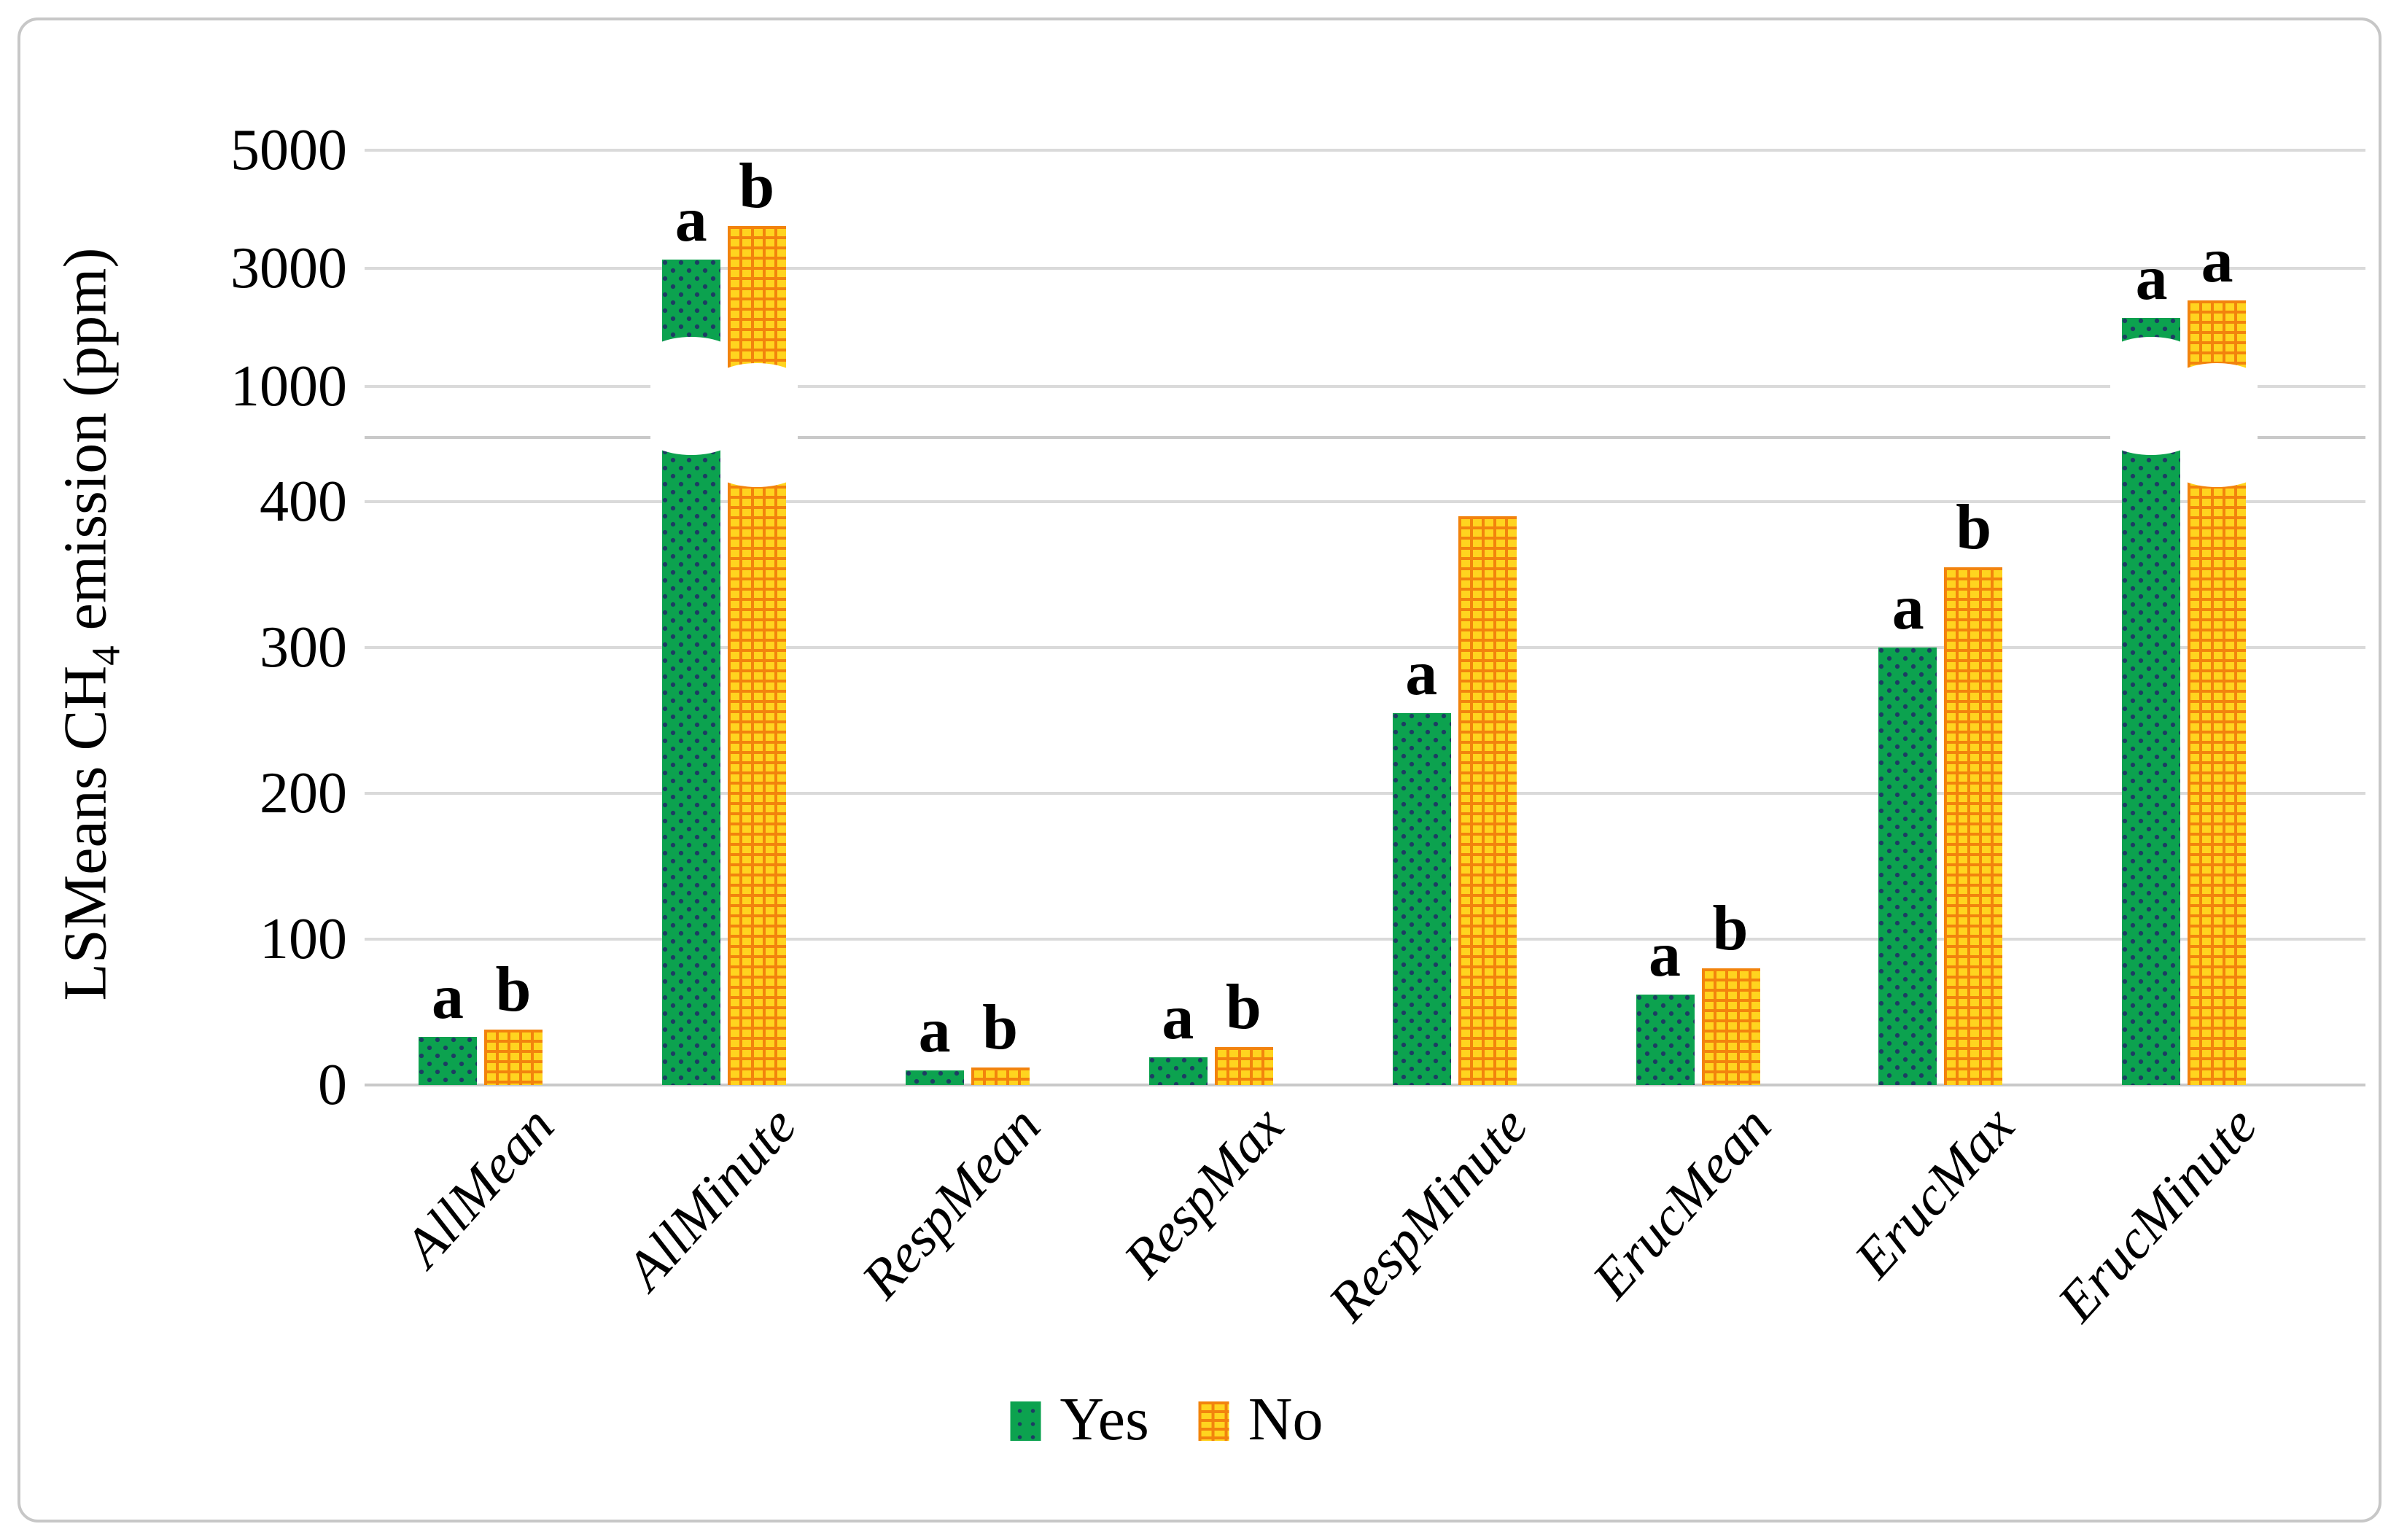  I want to click on axis-break-boundary-line, so click(1365, 437).